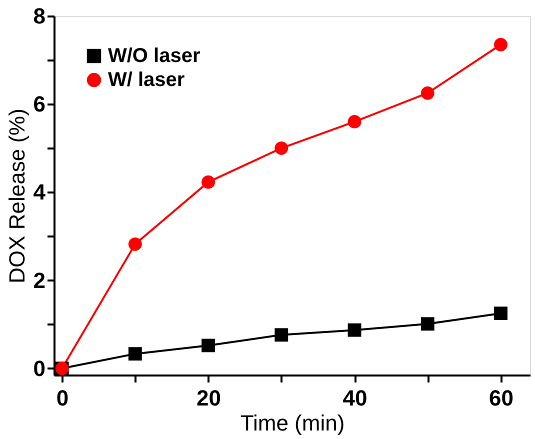 Image resolution: width=535 pixels, height=439 pixels. I want to click on y-axis-title: DOX Release (%), so click(17, 196).